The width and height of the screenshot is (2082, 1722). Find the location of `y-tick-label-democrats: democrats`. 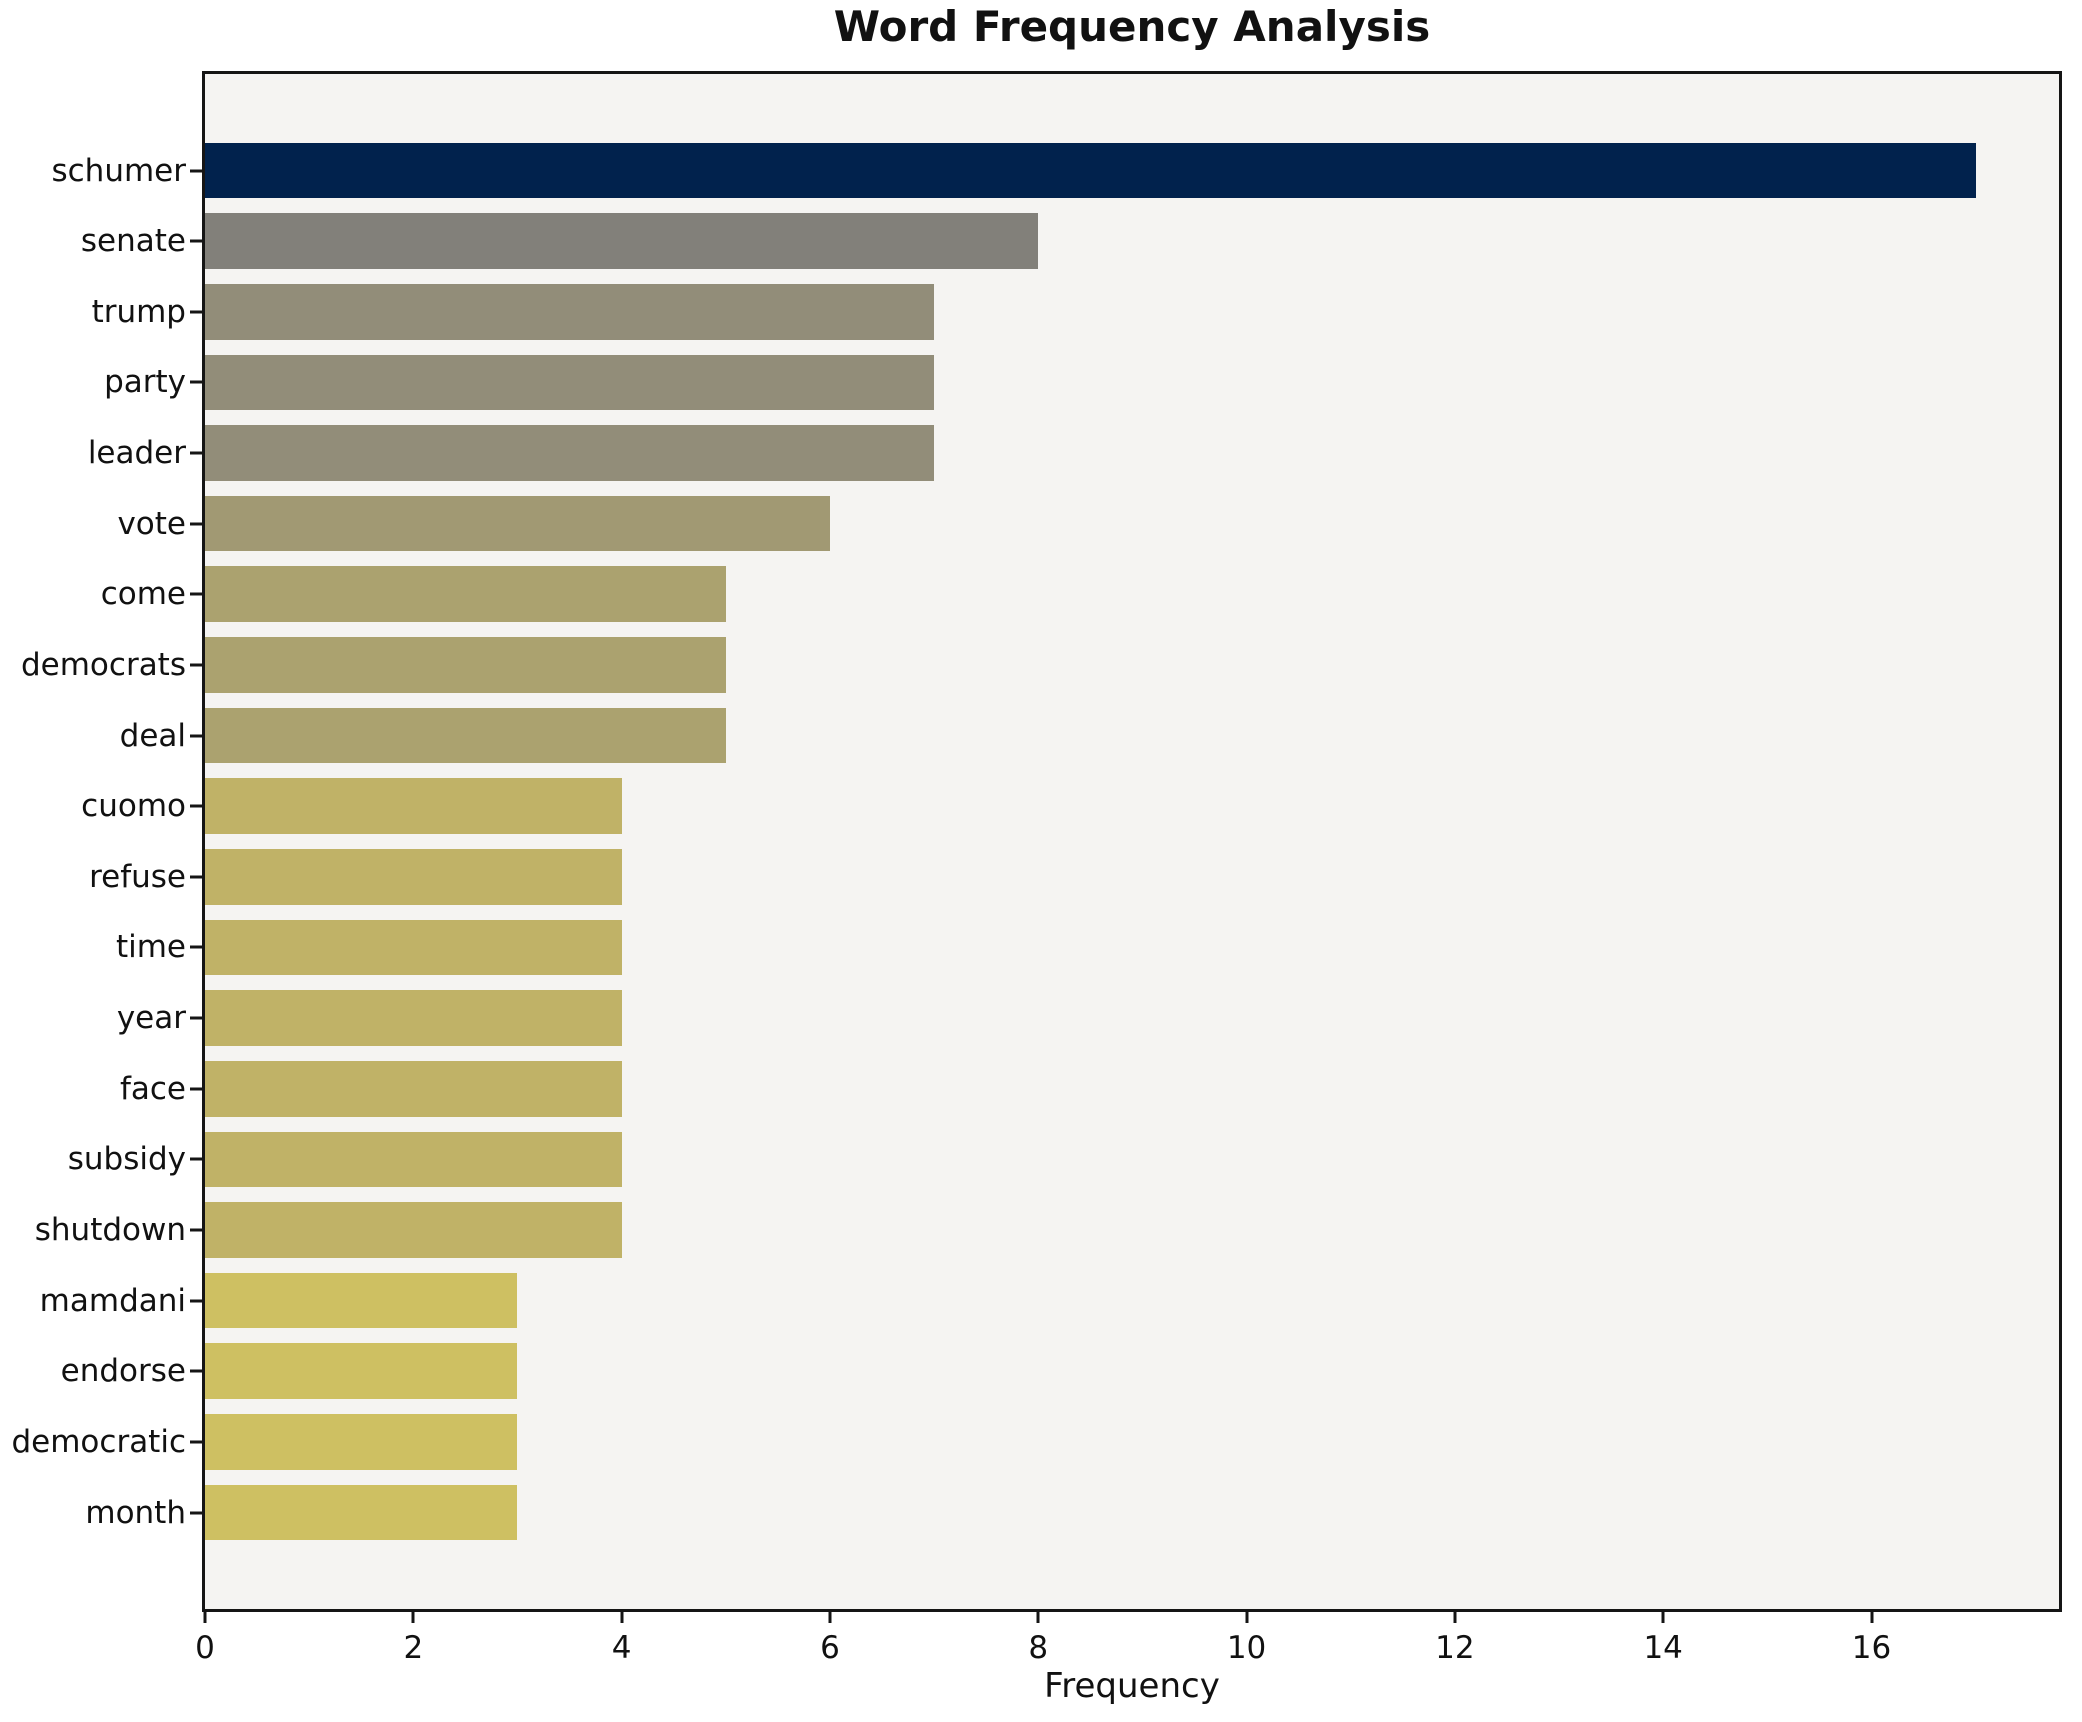

y-tick-label-democrats: democrats is located at coordinates (103, 664).